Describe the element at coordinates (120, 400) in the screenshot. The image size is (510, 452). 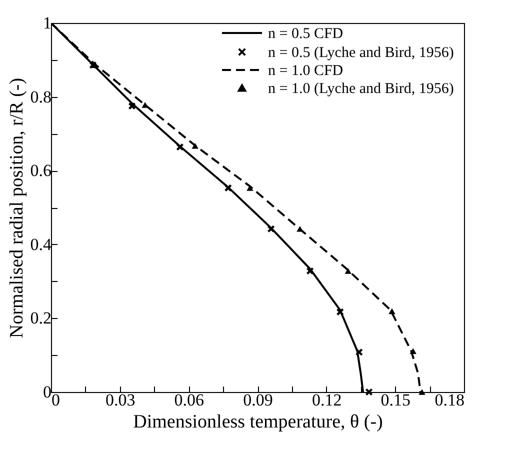
I see `x-tick-label: 0.03` at that location.